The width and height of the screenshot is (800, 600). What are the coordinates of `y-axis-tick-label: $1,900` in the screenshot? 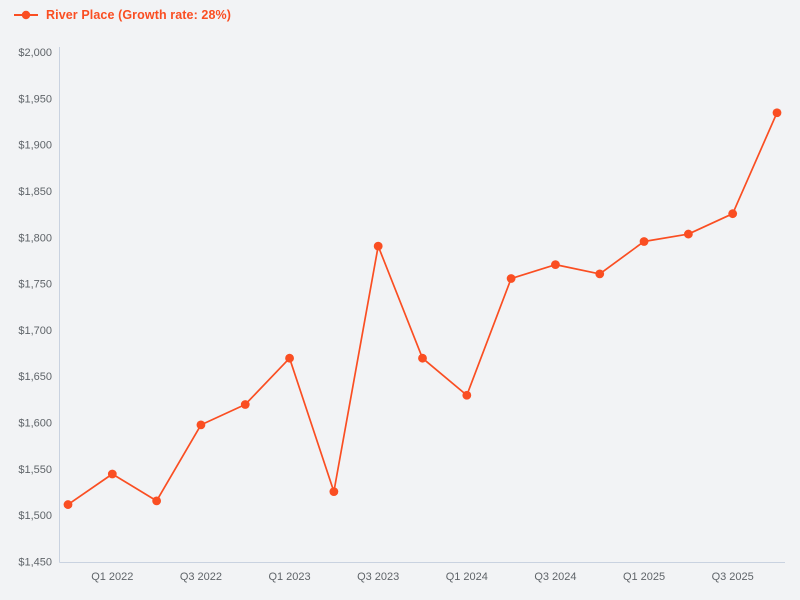 It's located at (35, 146).